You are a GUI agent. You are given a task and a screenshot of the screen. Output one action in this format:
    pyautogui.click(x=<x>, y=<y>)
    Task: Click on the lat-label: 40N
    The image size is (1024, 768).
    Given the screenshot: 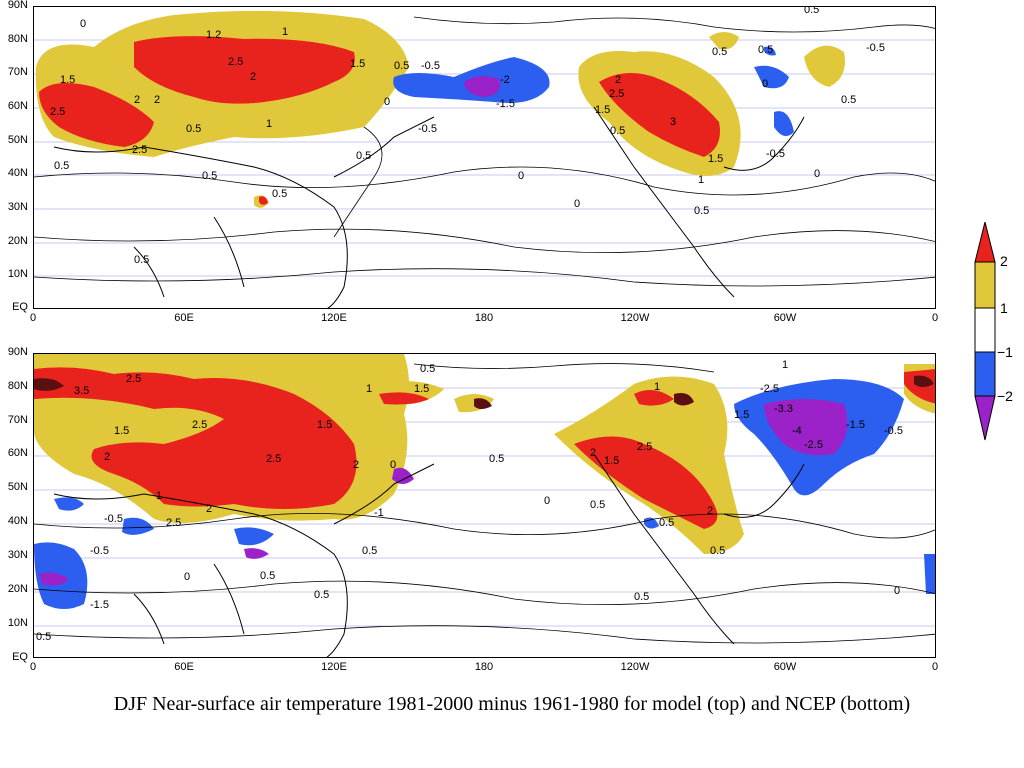 What is the action you would take?
    pyautogui.click(x=17, y=173)
    